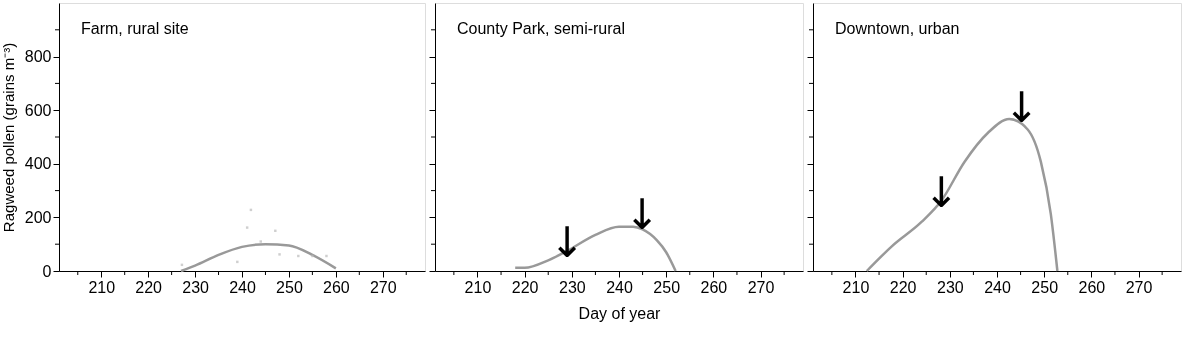 The image size is (1199, 340). I want to click on line-series, so click(258, 257).